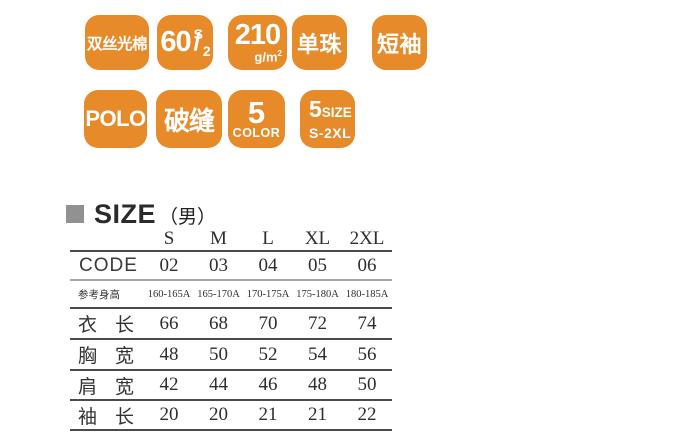 The width and height of the screenshot is (700, 442). What do you see at coordinates (169, 266) in the screenshot?
I see `code-cell: 02` at bounding box center [169, 266].